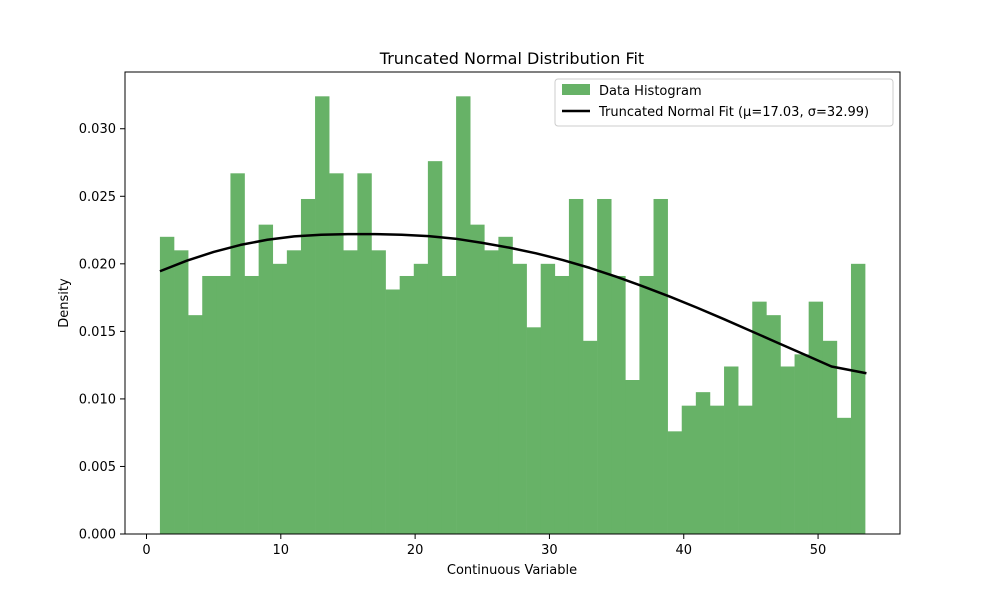 Image resolution: width=1000 pixels, height=600 pixels. I want to click on y-tick-label: 0.025, so click(97, 197).